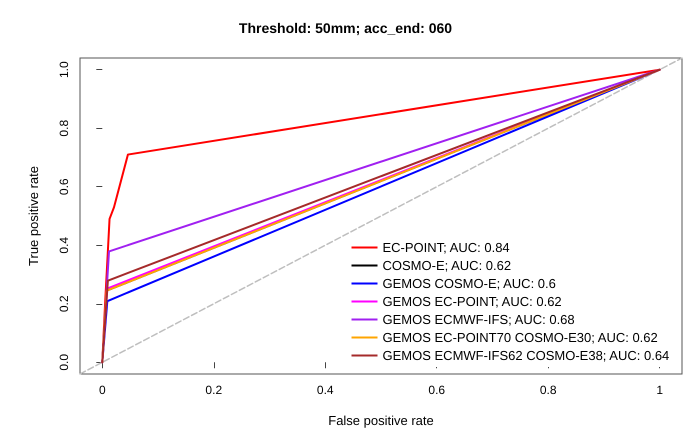  Describe the element at coordinates (102, 390) in the screenshot. I see `x-tick-label: 0` at that location.